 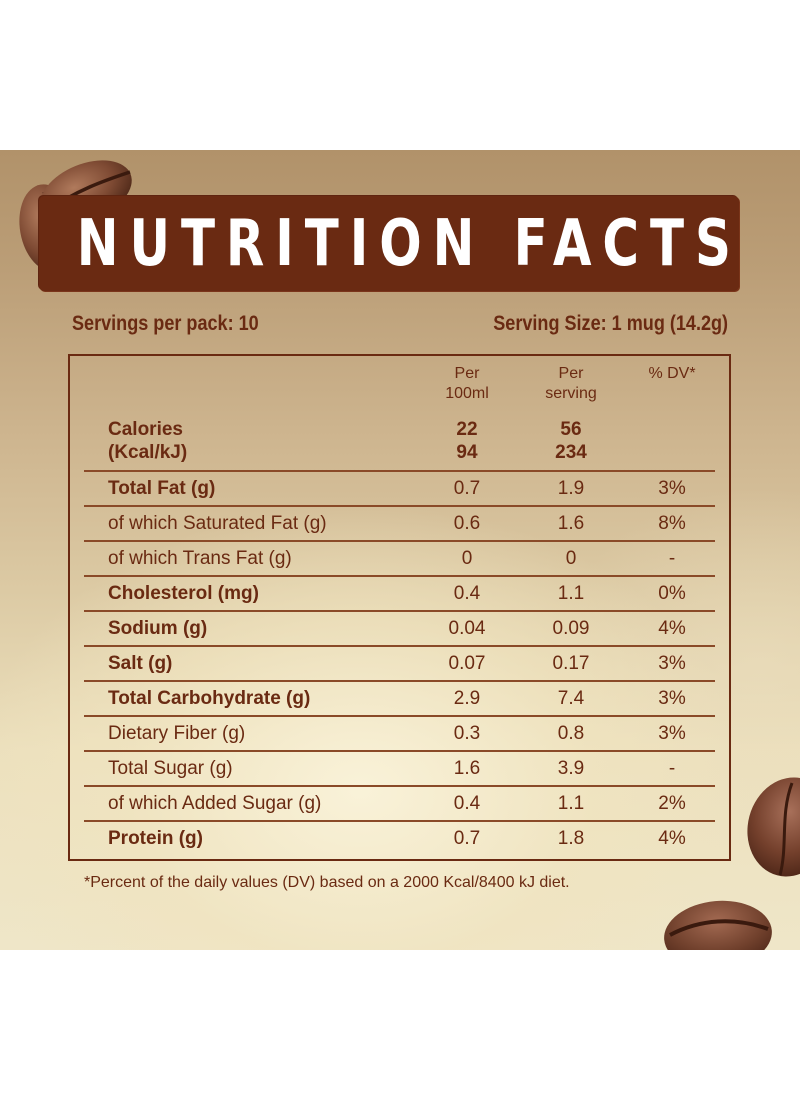 What do you see at coordinates (399, 444) in the screenshot?
I see `calories-row: Calories (Kcal/kJ) 22 94 56 234` at bounding box center [399, 444].